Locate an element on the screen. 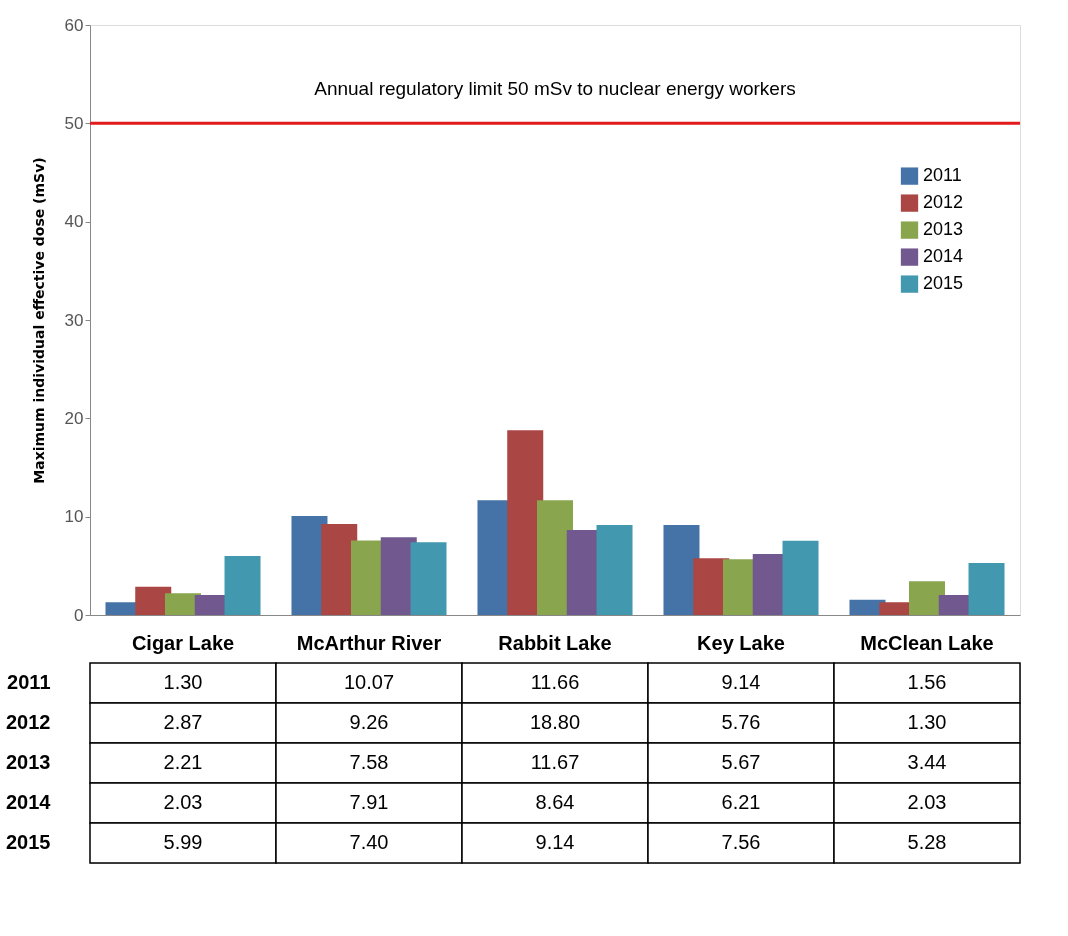  y-axis-title: Maximum individual effective dose (mSv) is located at coordinates (38, 320).